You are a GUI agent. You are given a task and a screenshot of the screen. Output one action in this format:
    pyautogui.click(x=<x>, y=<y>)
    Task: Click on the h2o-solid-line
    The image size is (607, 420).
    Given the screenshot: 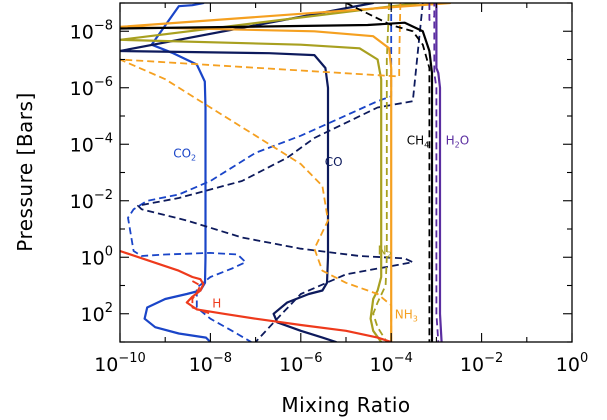 What is the action you would take?
    pyautogui.click(x=439, y=172)
    